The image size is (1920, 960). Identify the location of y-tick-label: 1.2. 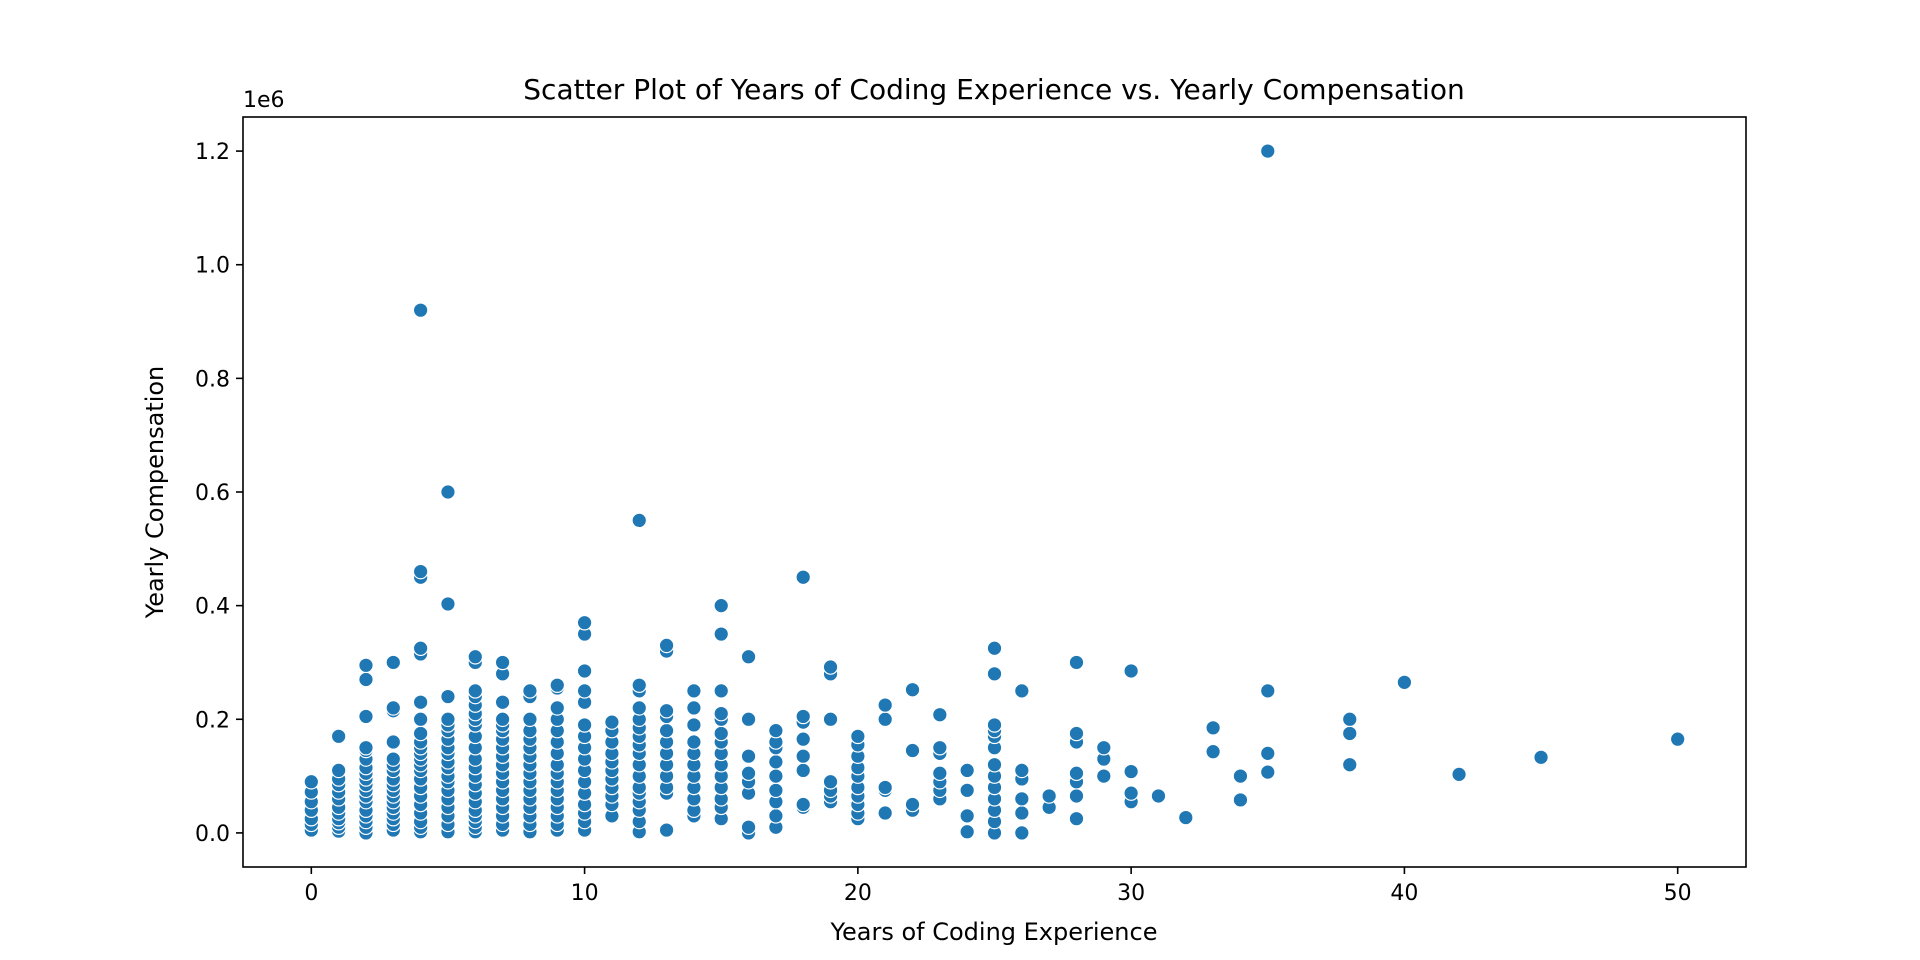
(212, 152).